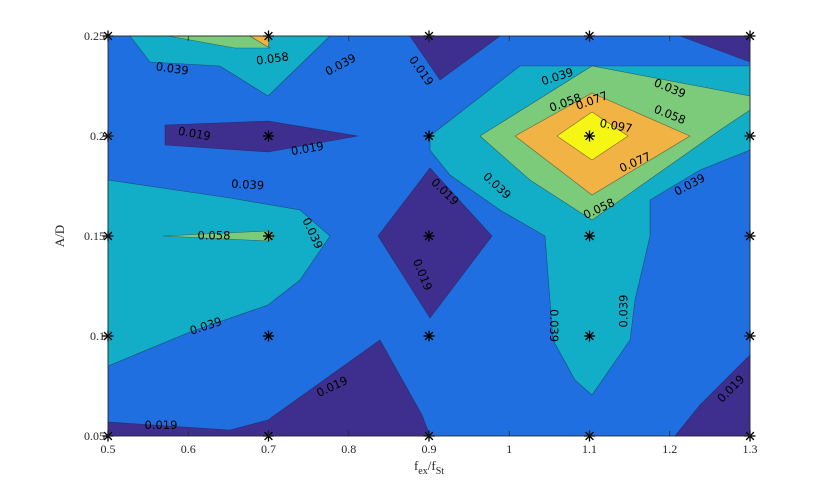  I want to click on x-axis-label: fex/fSt, so click(429, 467).